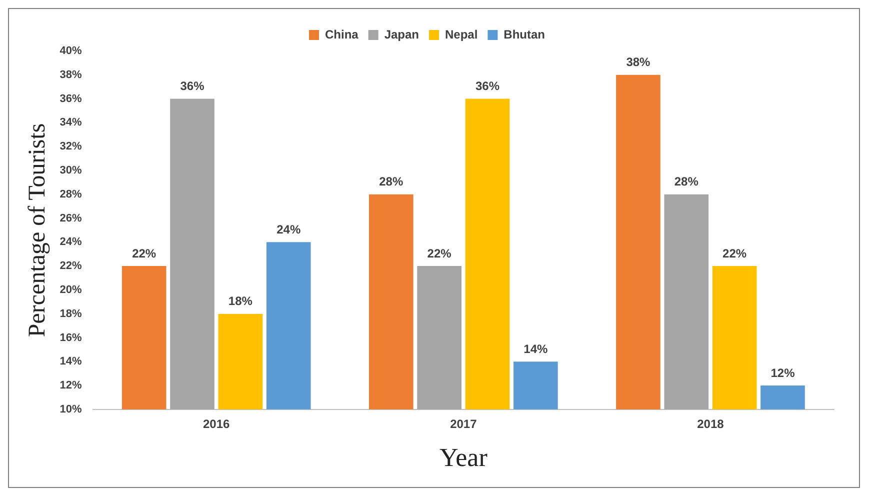  I want to click on data-label: 12%, so click(783, 373).